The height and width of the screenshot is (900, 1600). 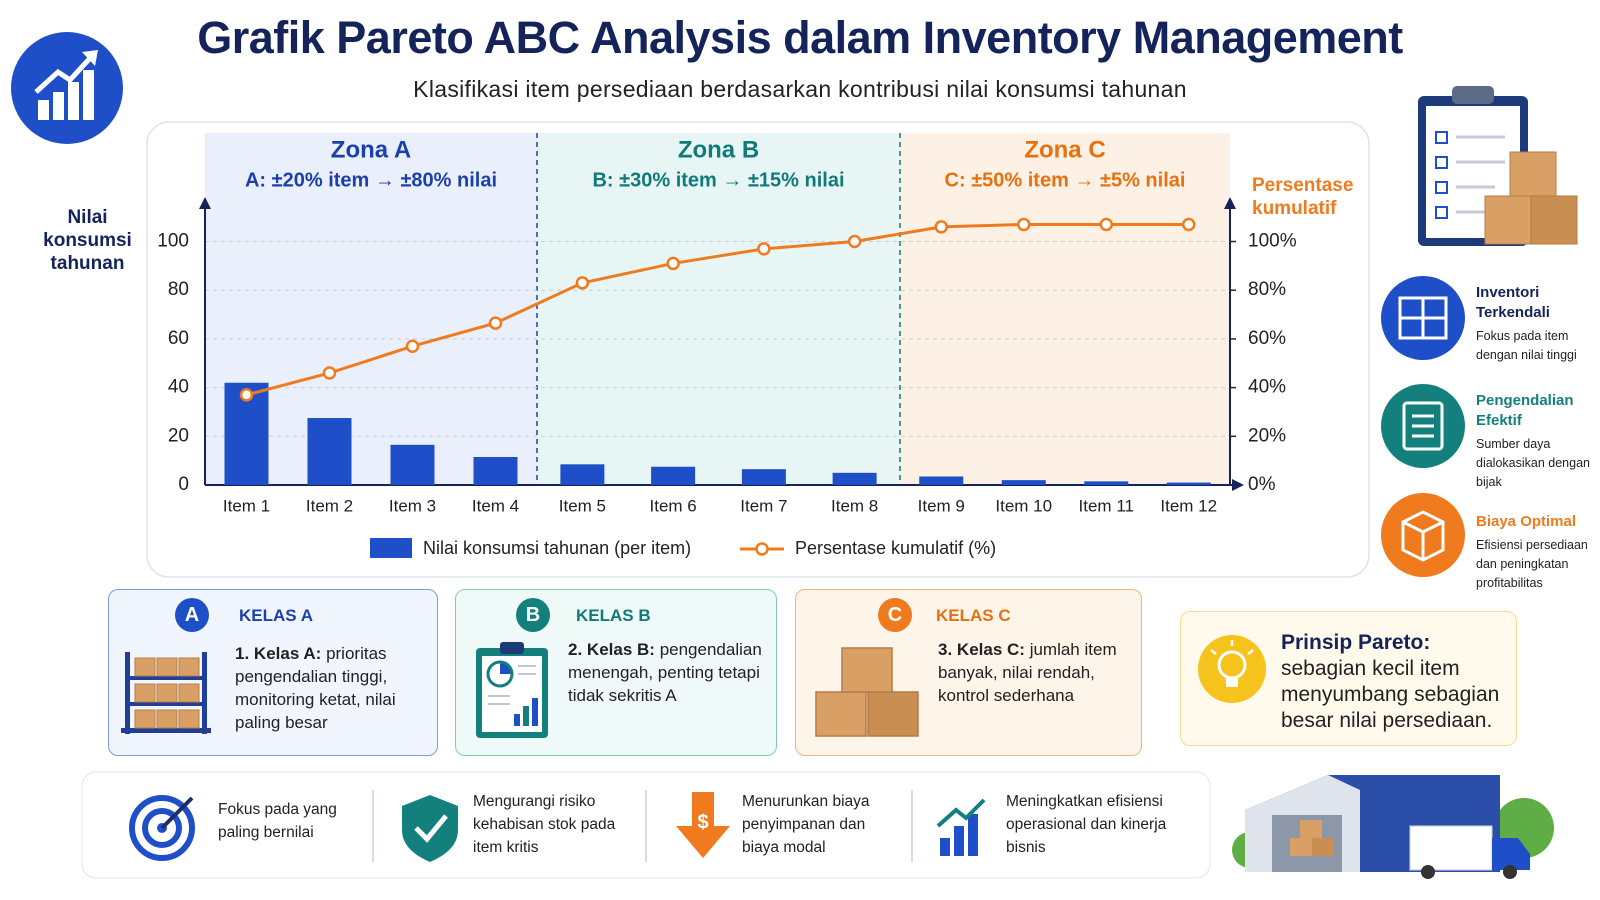 I want to click on feature-icon-box, so click(x=1423, y=536).